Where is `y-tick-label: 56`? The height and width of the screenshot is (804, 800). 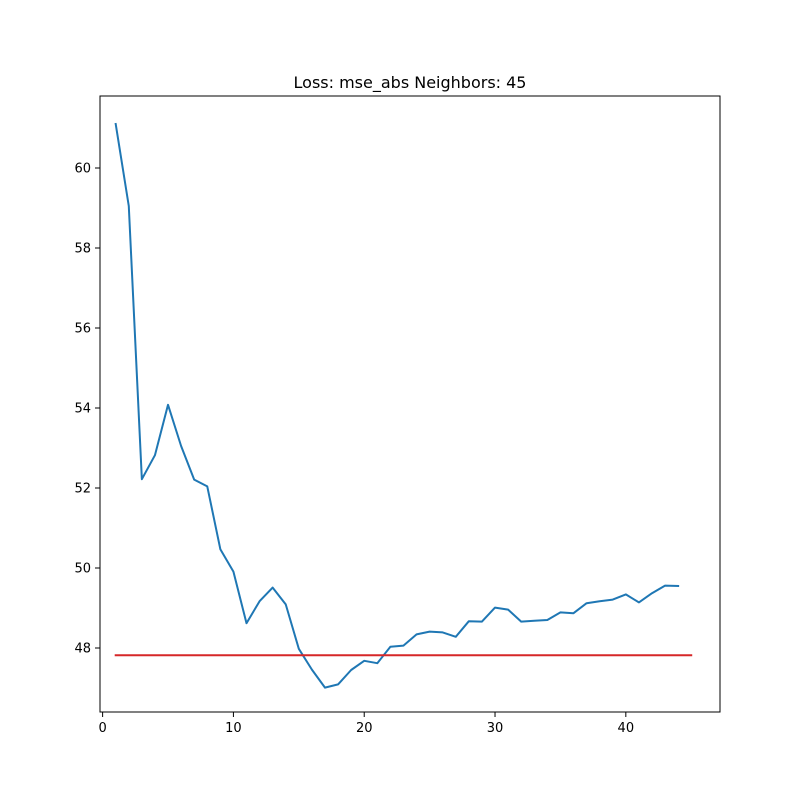 y-tick-label: 56 is located at coordinates (82, 329).